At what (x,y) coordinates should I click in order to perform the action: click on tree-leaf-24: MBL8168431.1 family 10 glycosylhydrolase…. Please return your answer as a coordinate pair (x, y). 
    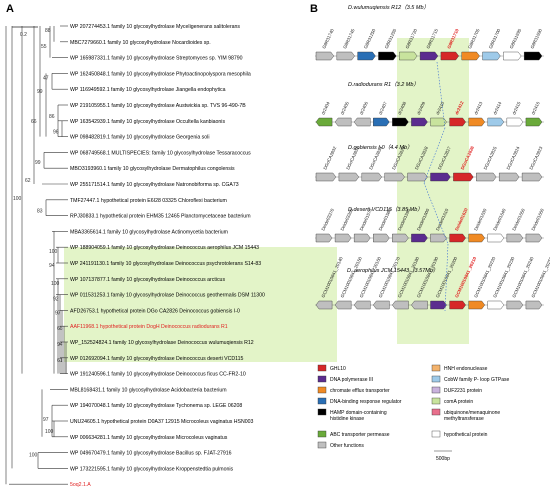
    Looking at the image, I should click on (148, 390).